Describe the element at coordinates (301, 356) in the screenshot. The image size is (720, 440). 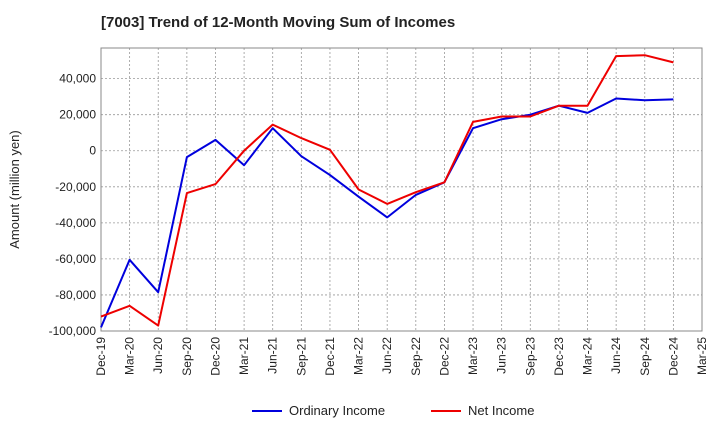
I see `x-tick-label: Sep-21` at that location.